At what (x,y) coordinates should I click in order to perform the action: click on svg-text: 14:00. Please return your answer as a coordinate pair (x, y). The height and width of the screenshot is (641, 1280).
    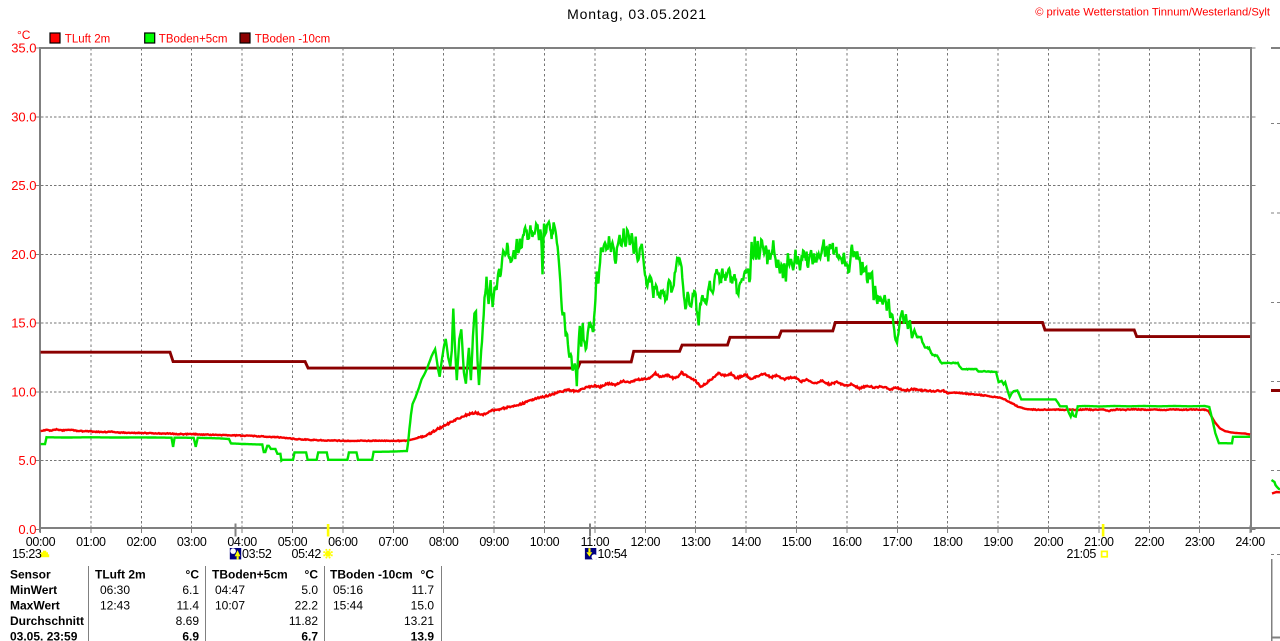
    Looking at the image, I should click on (746, 542).